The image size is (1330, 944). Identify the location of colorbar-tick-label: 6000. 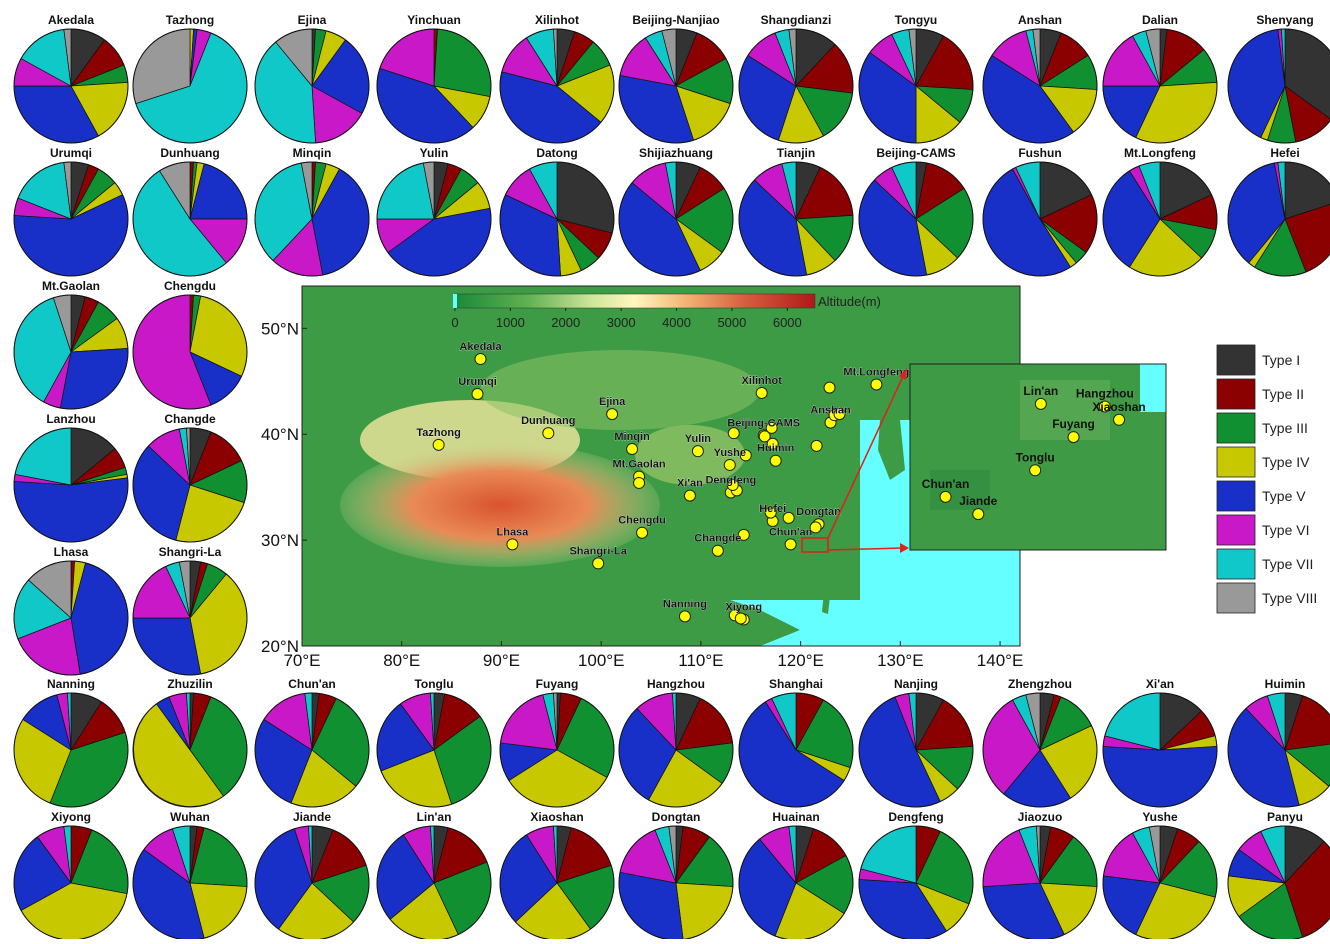
(787, 322).